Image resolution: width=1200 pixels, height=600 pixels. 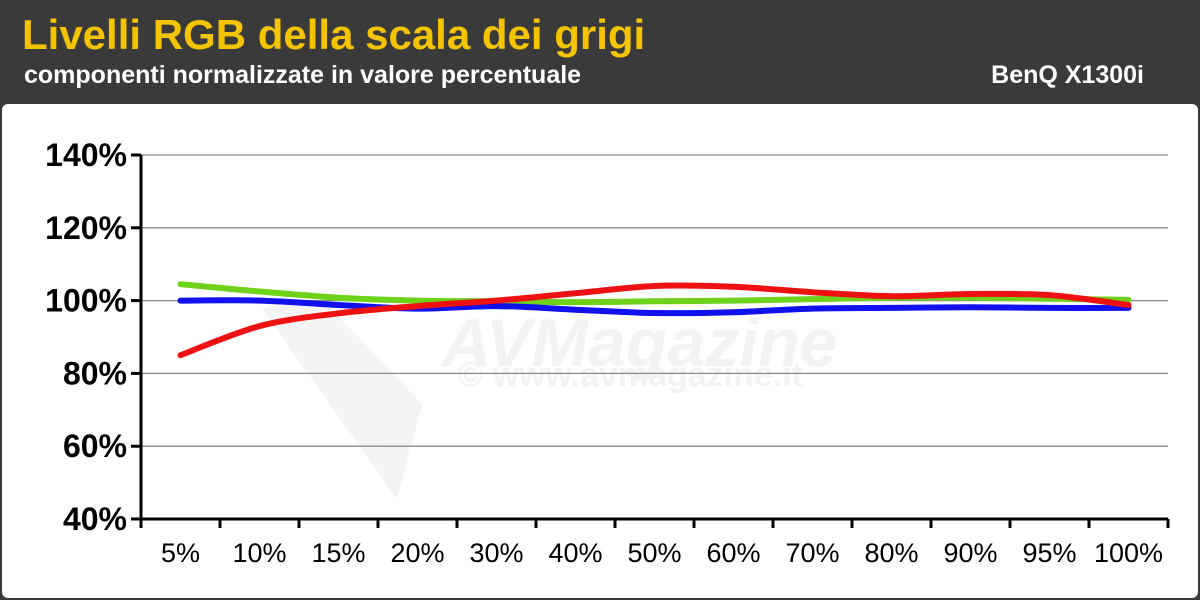 I want to click on watermark-logo-shape, so click(x=342, y=399).